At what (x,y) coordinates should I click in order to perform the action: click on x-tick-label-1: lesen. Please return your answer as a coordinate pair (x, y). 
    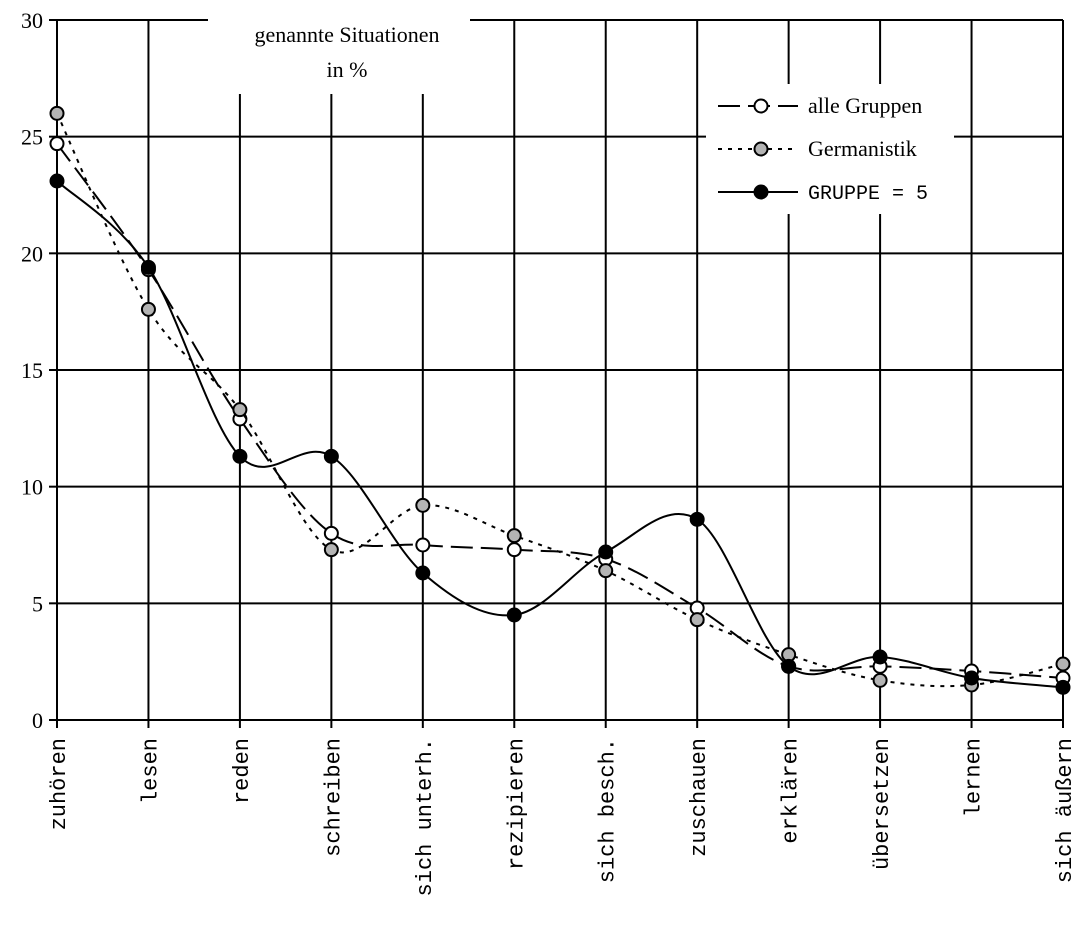
    Looking at the image, I should click on (150, 771).